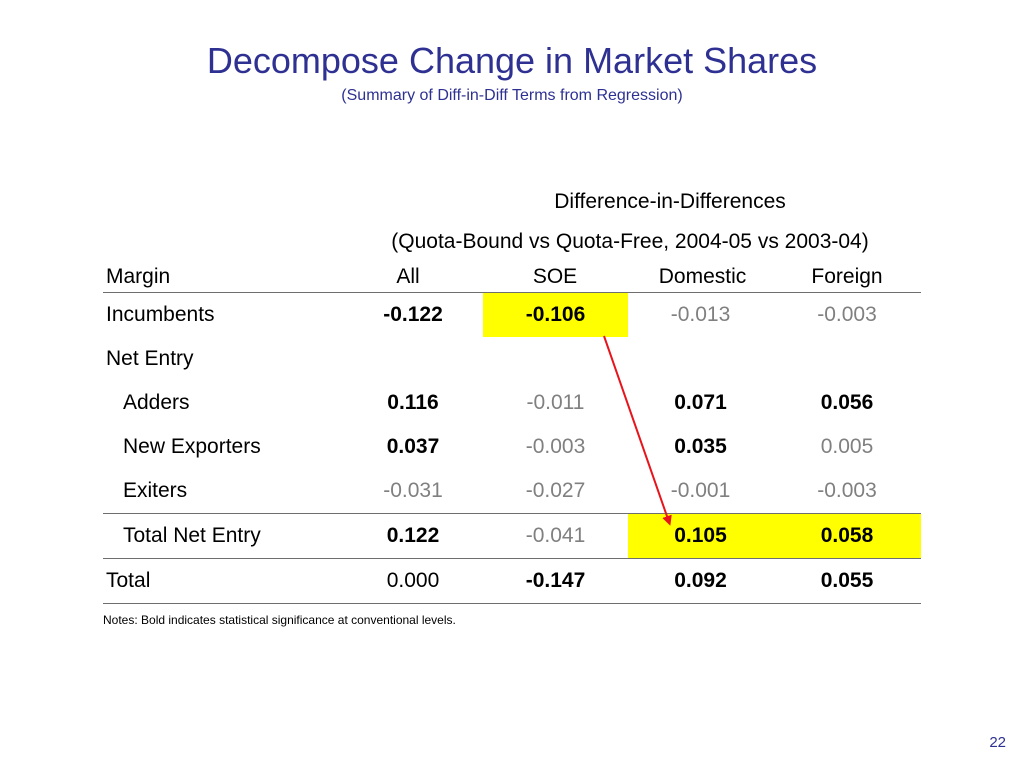 The height and width of the screenshot is (768, 1024). Describe the element at coordinates (555, 446) in the screenshot. I see `cell-soe: -0.003` at that location.